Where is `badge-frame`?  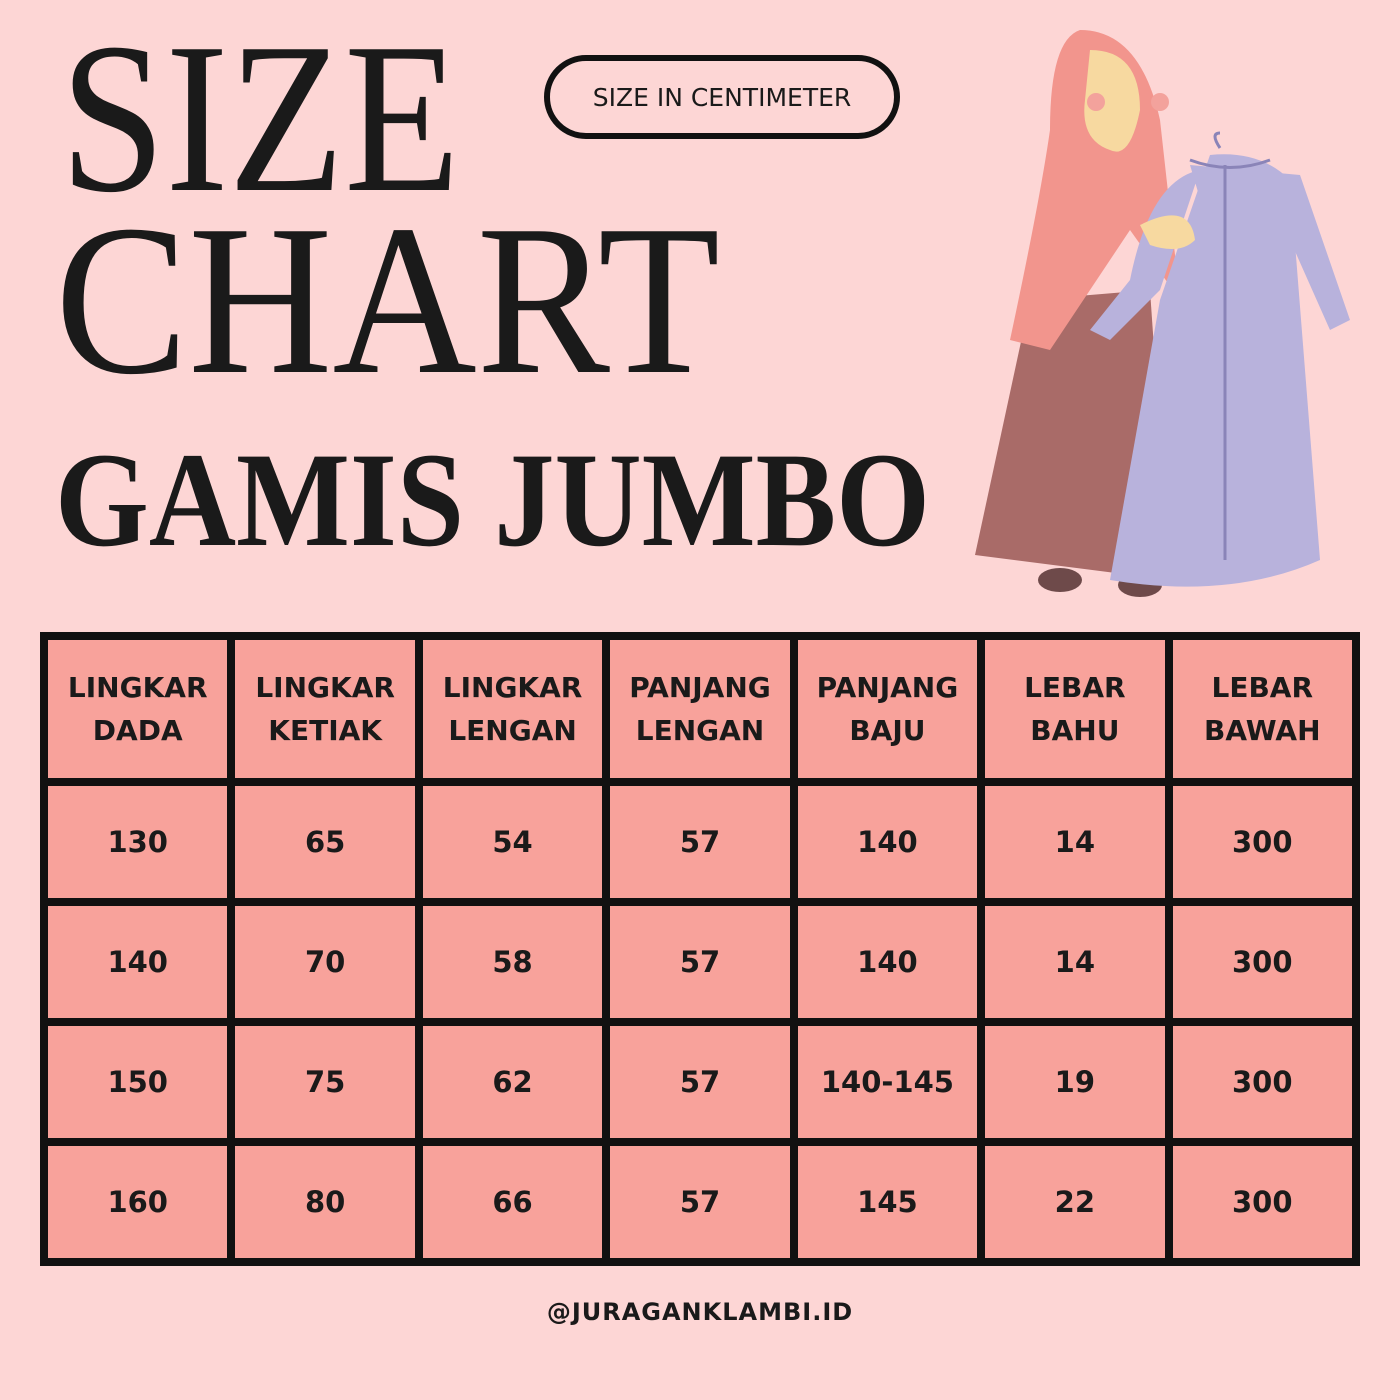 badge-frame is located at coordinates (722, 97).